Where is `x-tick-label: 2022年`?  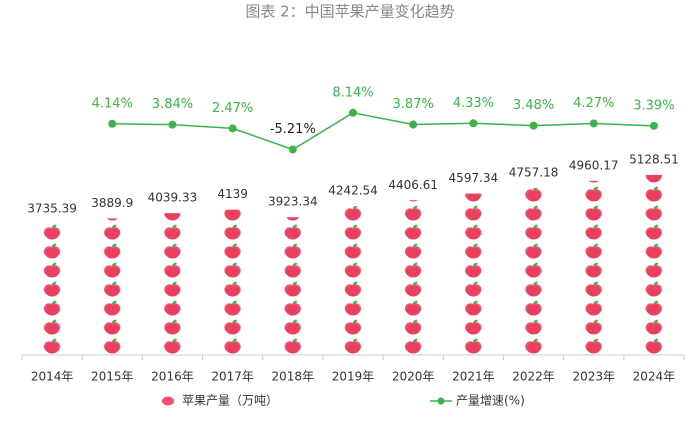 x-tick-label: 2022年 is located at coordinates (533, 377).